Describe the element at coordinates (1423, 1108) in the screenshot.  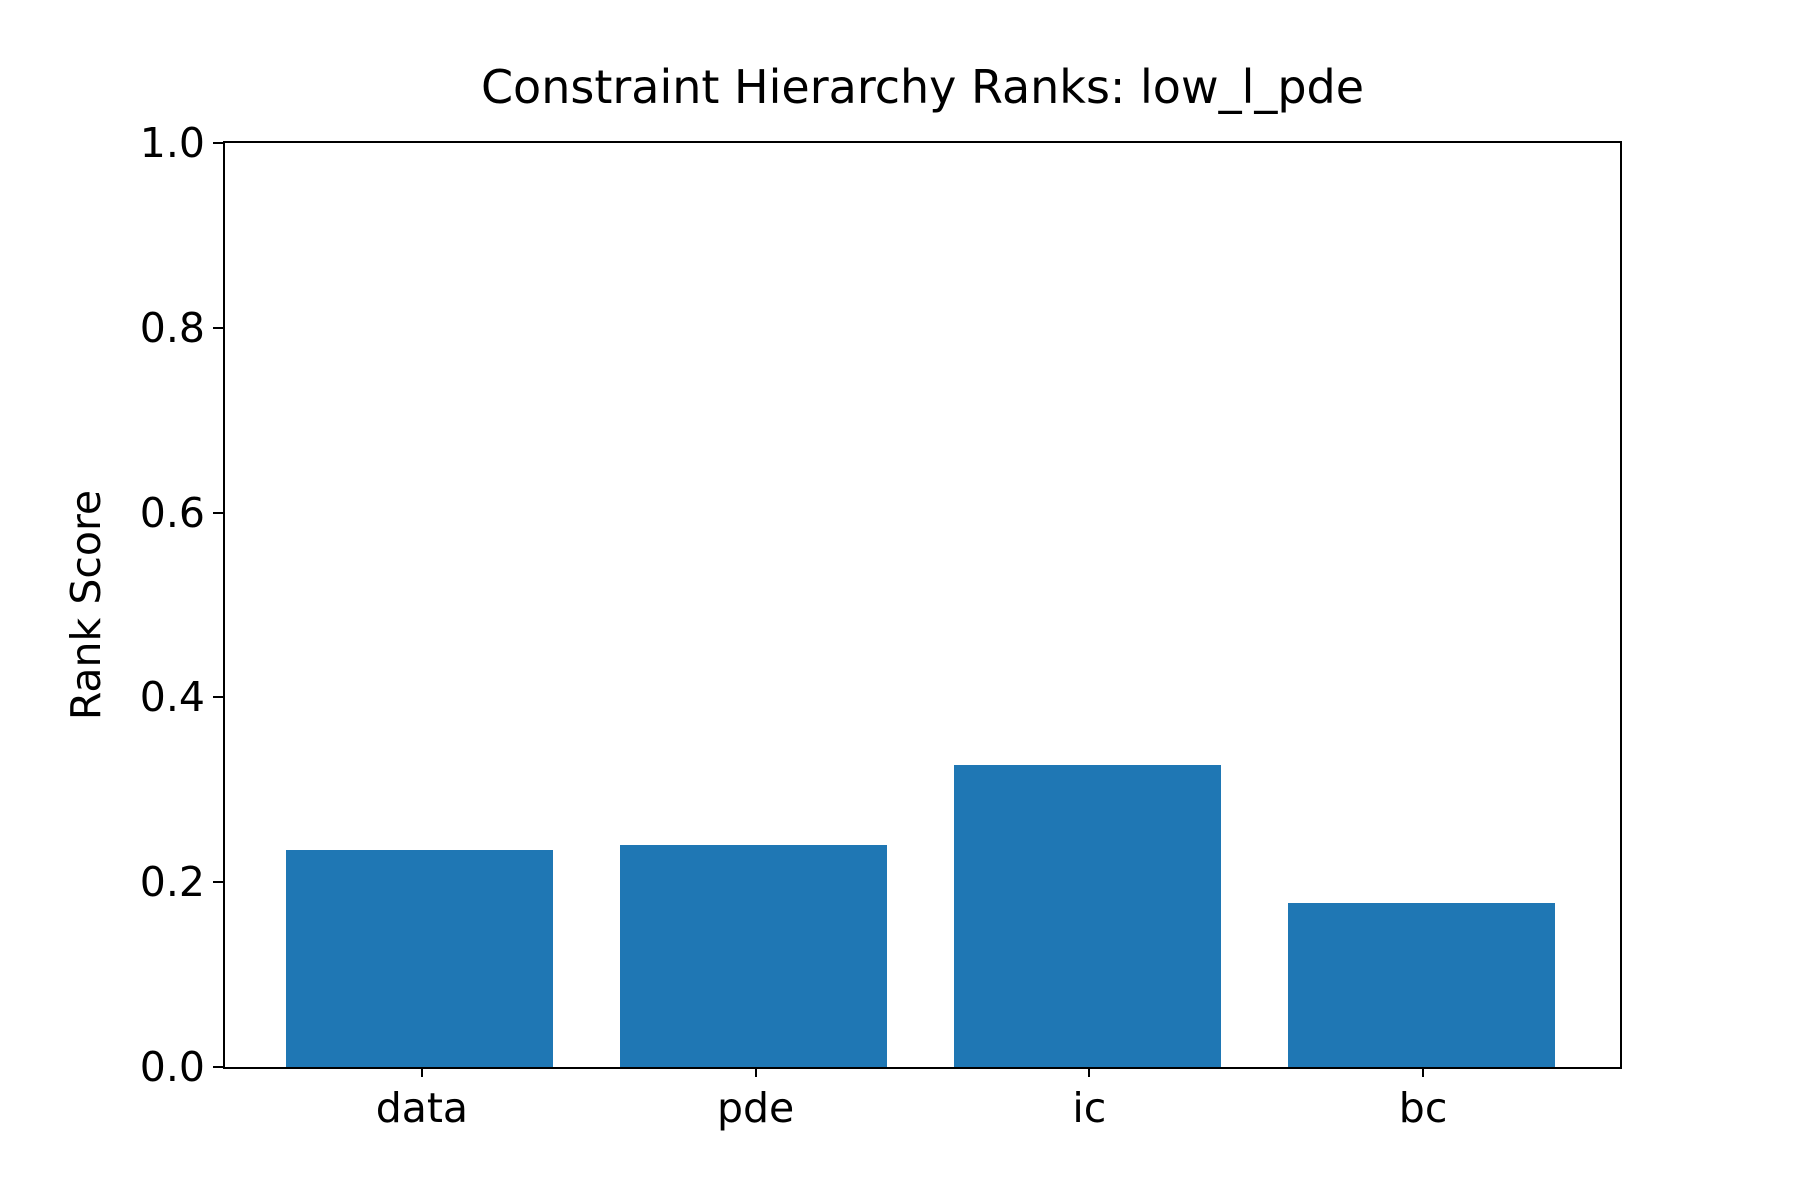
I see `x-tick-label-bc: bc` at that location.